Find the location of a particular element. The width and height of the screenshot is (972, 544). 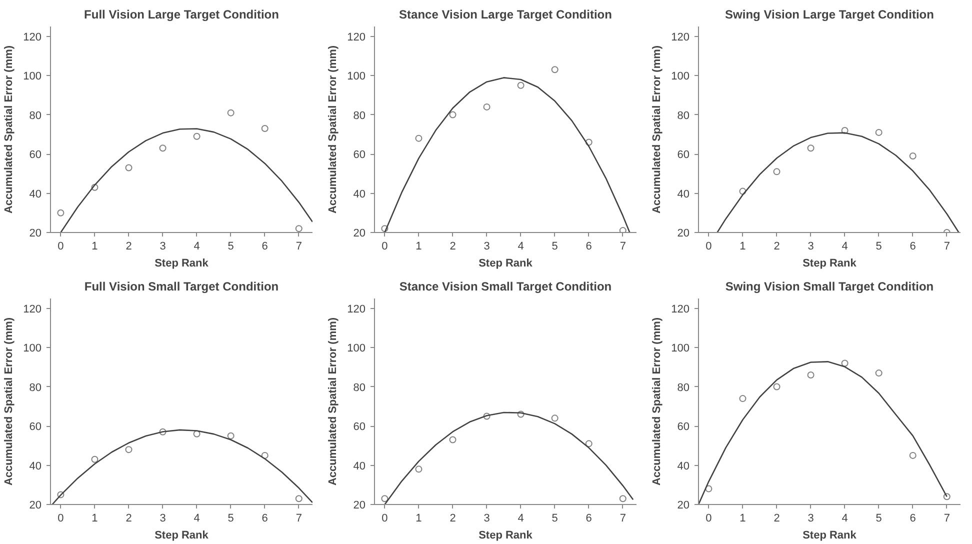

chart-title: Swing Vision Large Target Condition is located at coordinates (829, 15).